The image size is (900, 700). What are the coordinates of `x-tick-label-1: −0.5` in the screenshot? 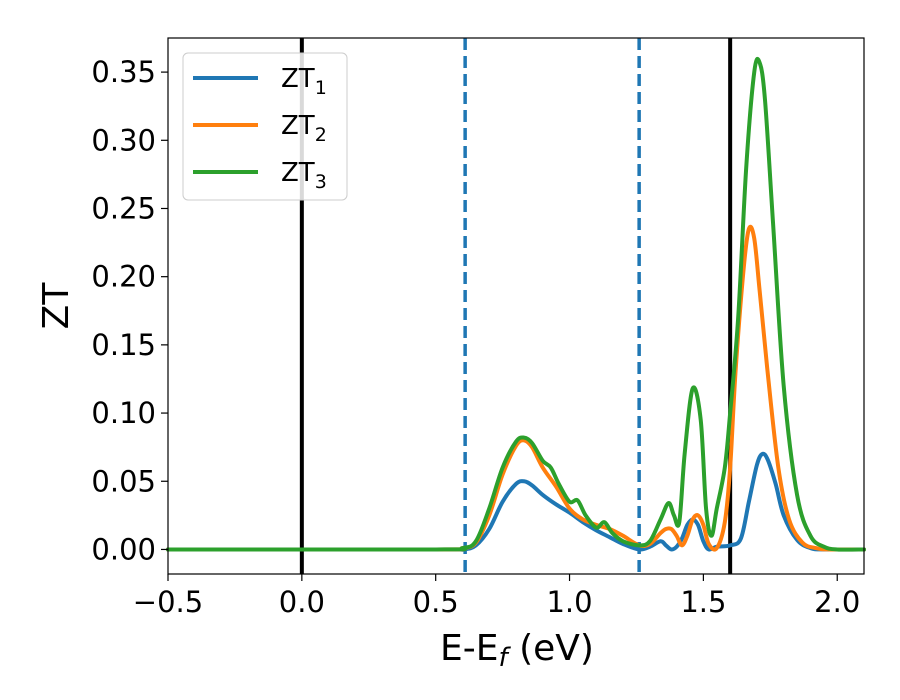 It's located at (168, 602).